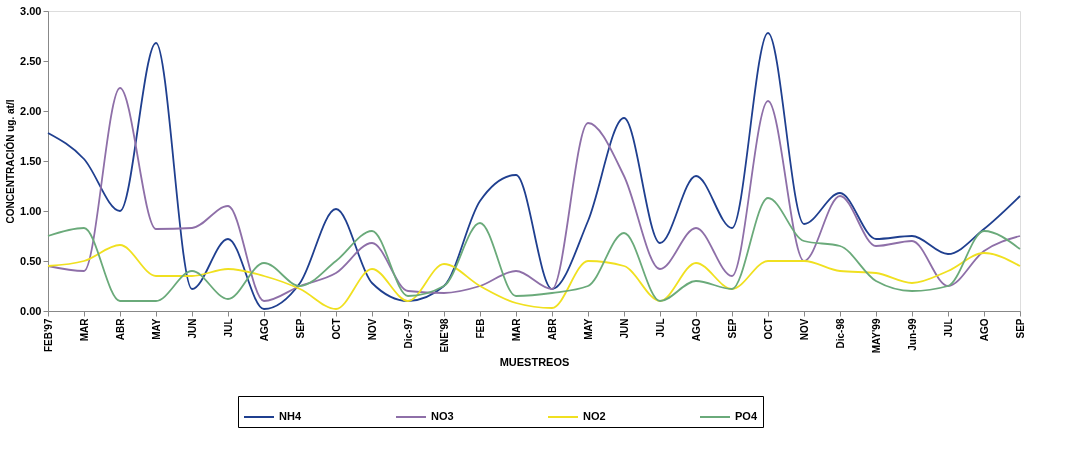 The image size is (1067, 472). I want to click on y-tick-label: 2.00, so click(31, 110).